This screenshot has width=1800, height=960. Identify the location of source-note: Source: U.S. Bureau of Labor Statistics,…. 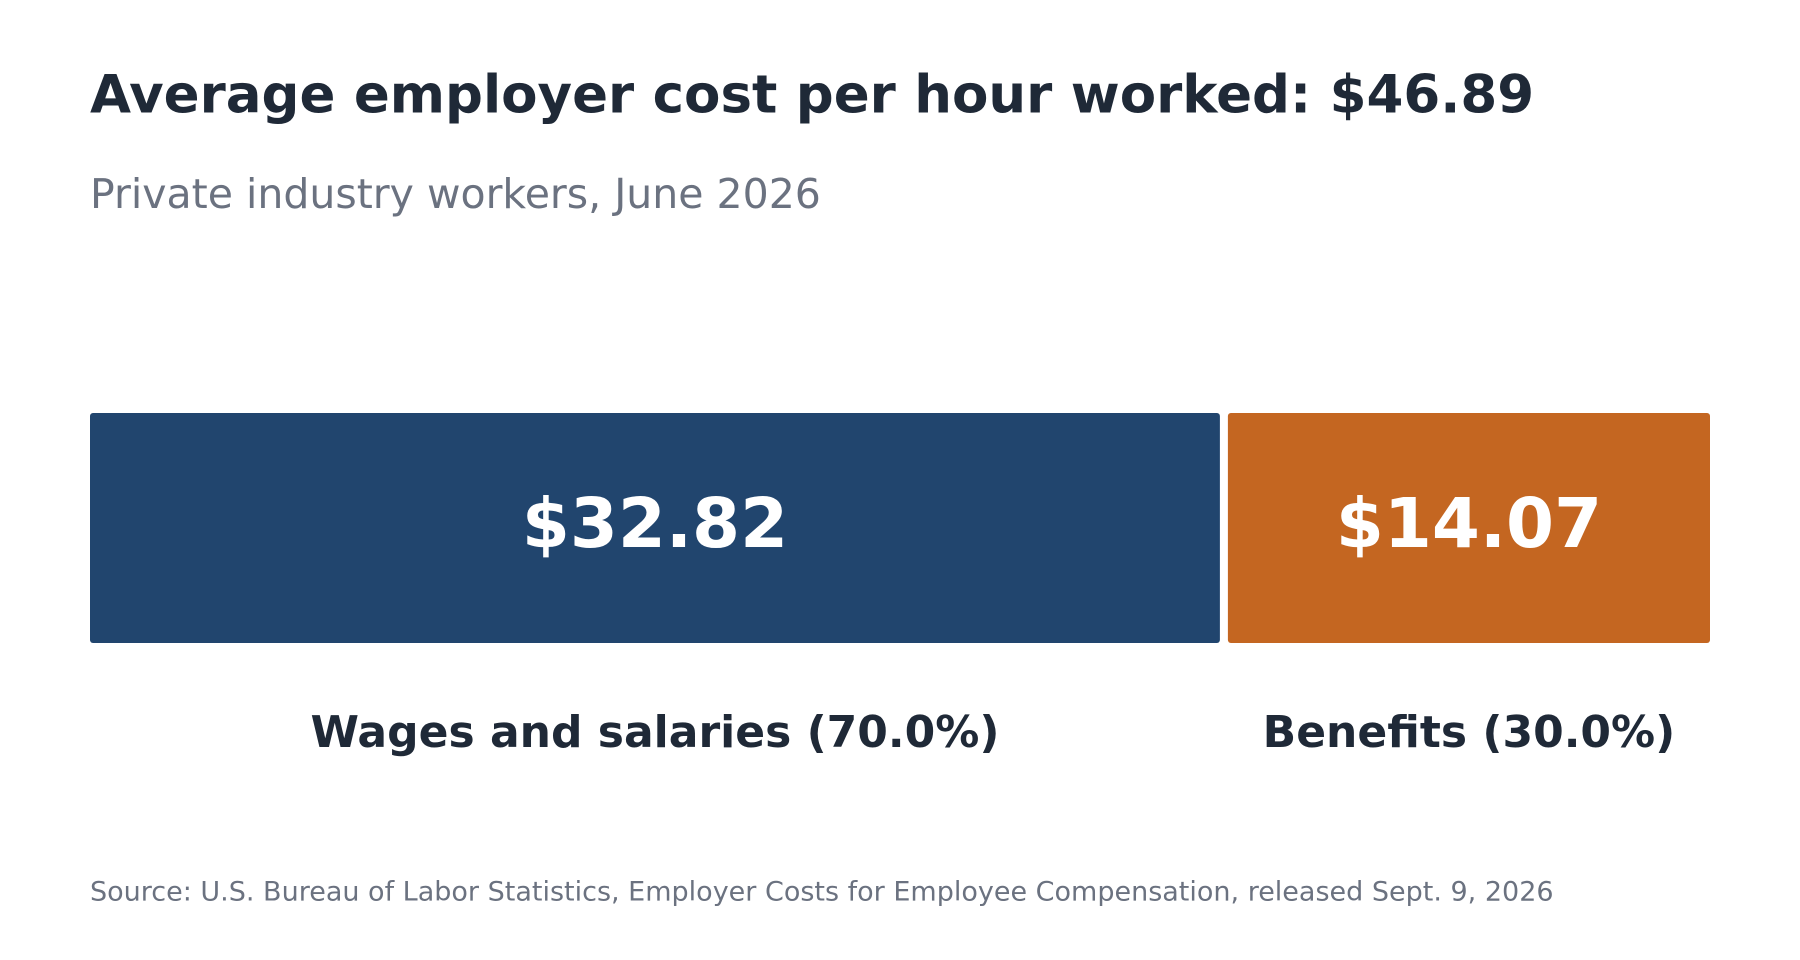
(822, 892).